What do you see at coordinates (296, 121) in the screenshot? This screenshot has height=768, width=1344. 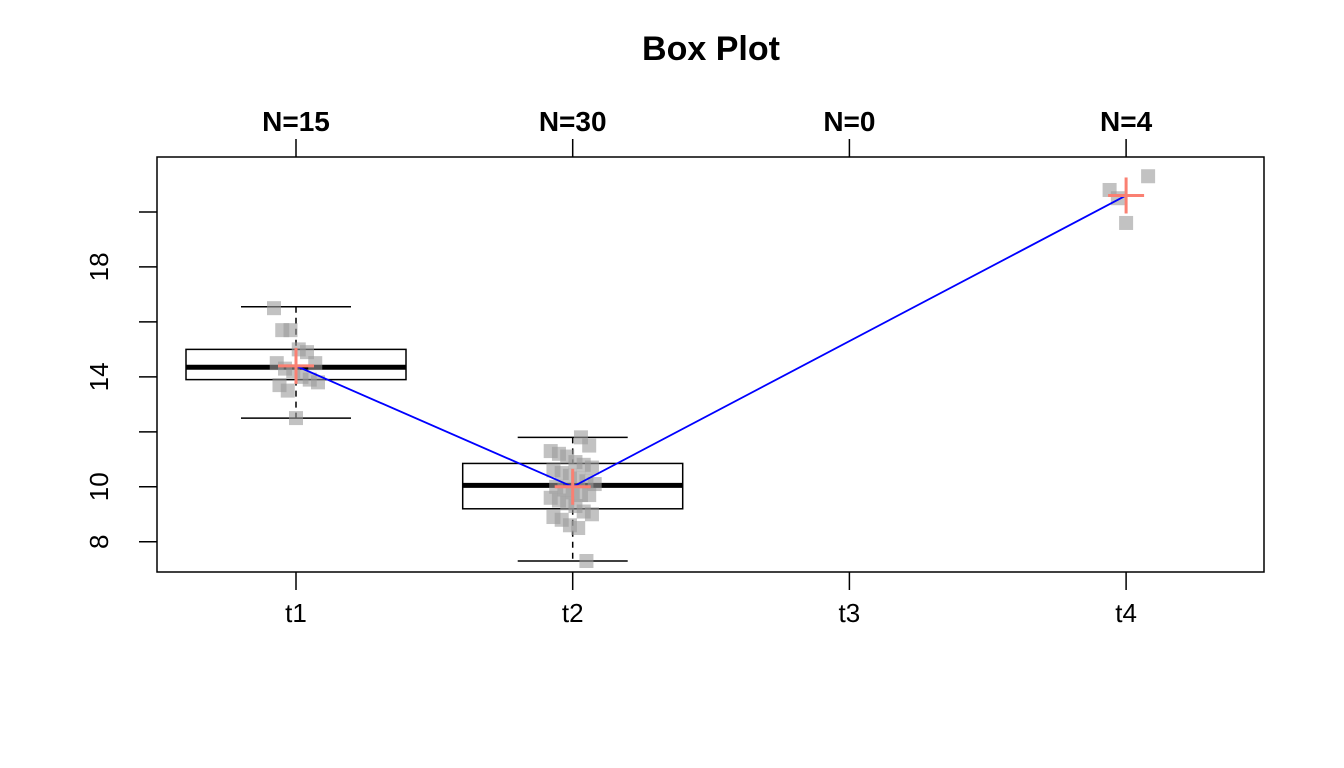 I see `count-label: N=15` at bounding box center [296, 121].